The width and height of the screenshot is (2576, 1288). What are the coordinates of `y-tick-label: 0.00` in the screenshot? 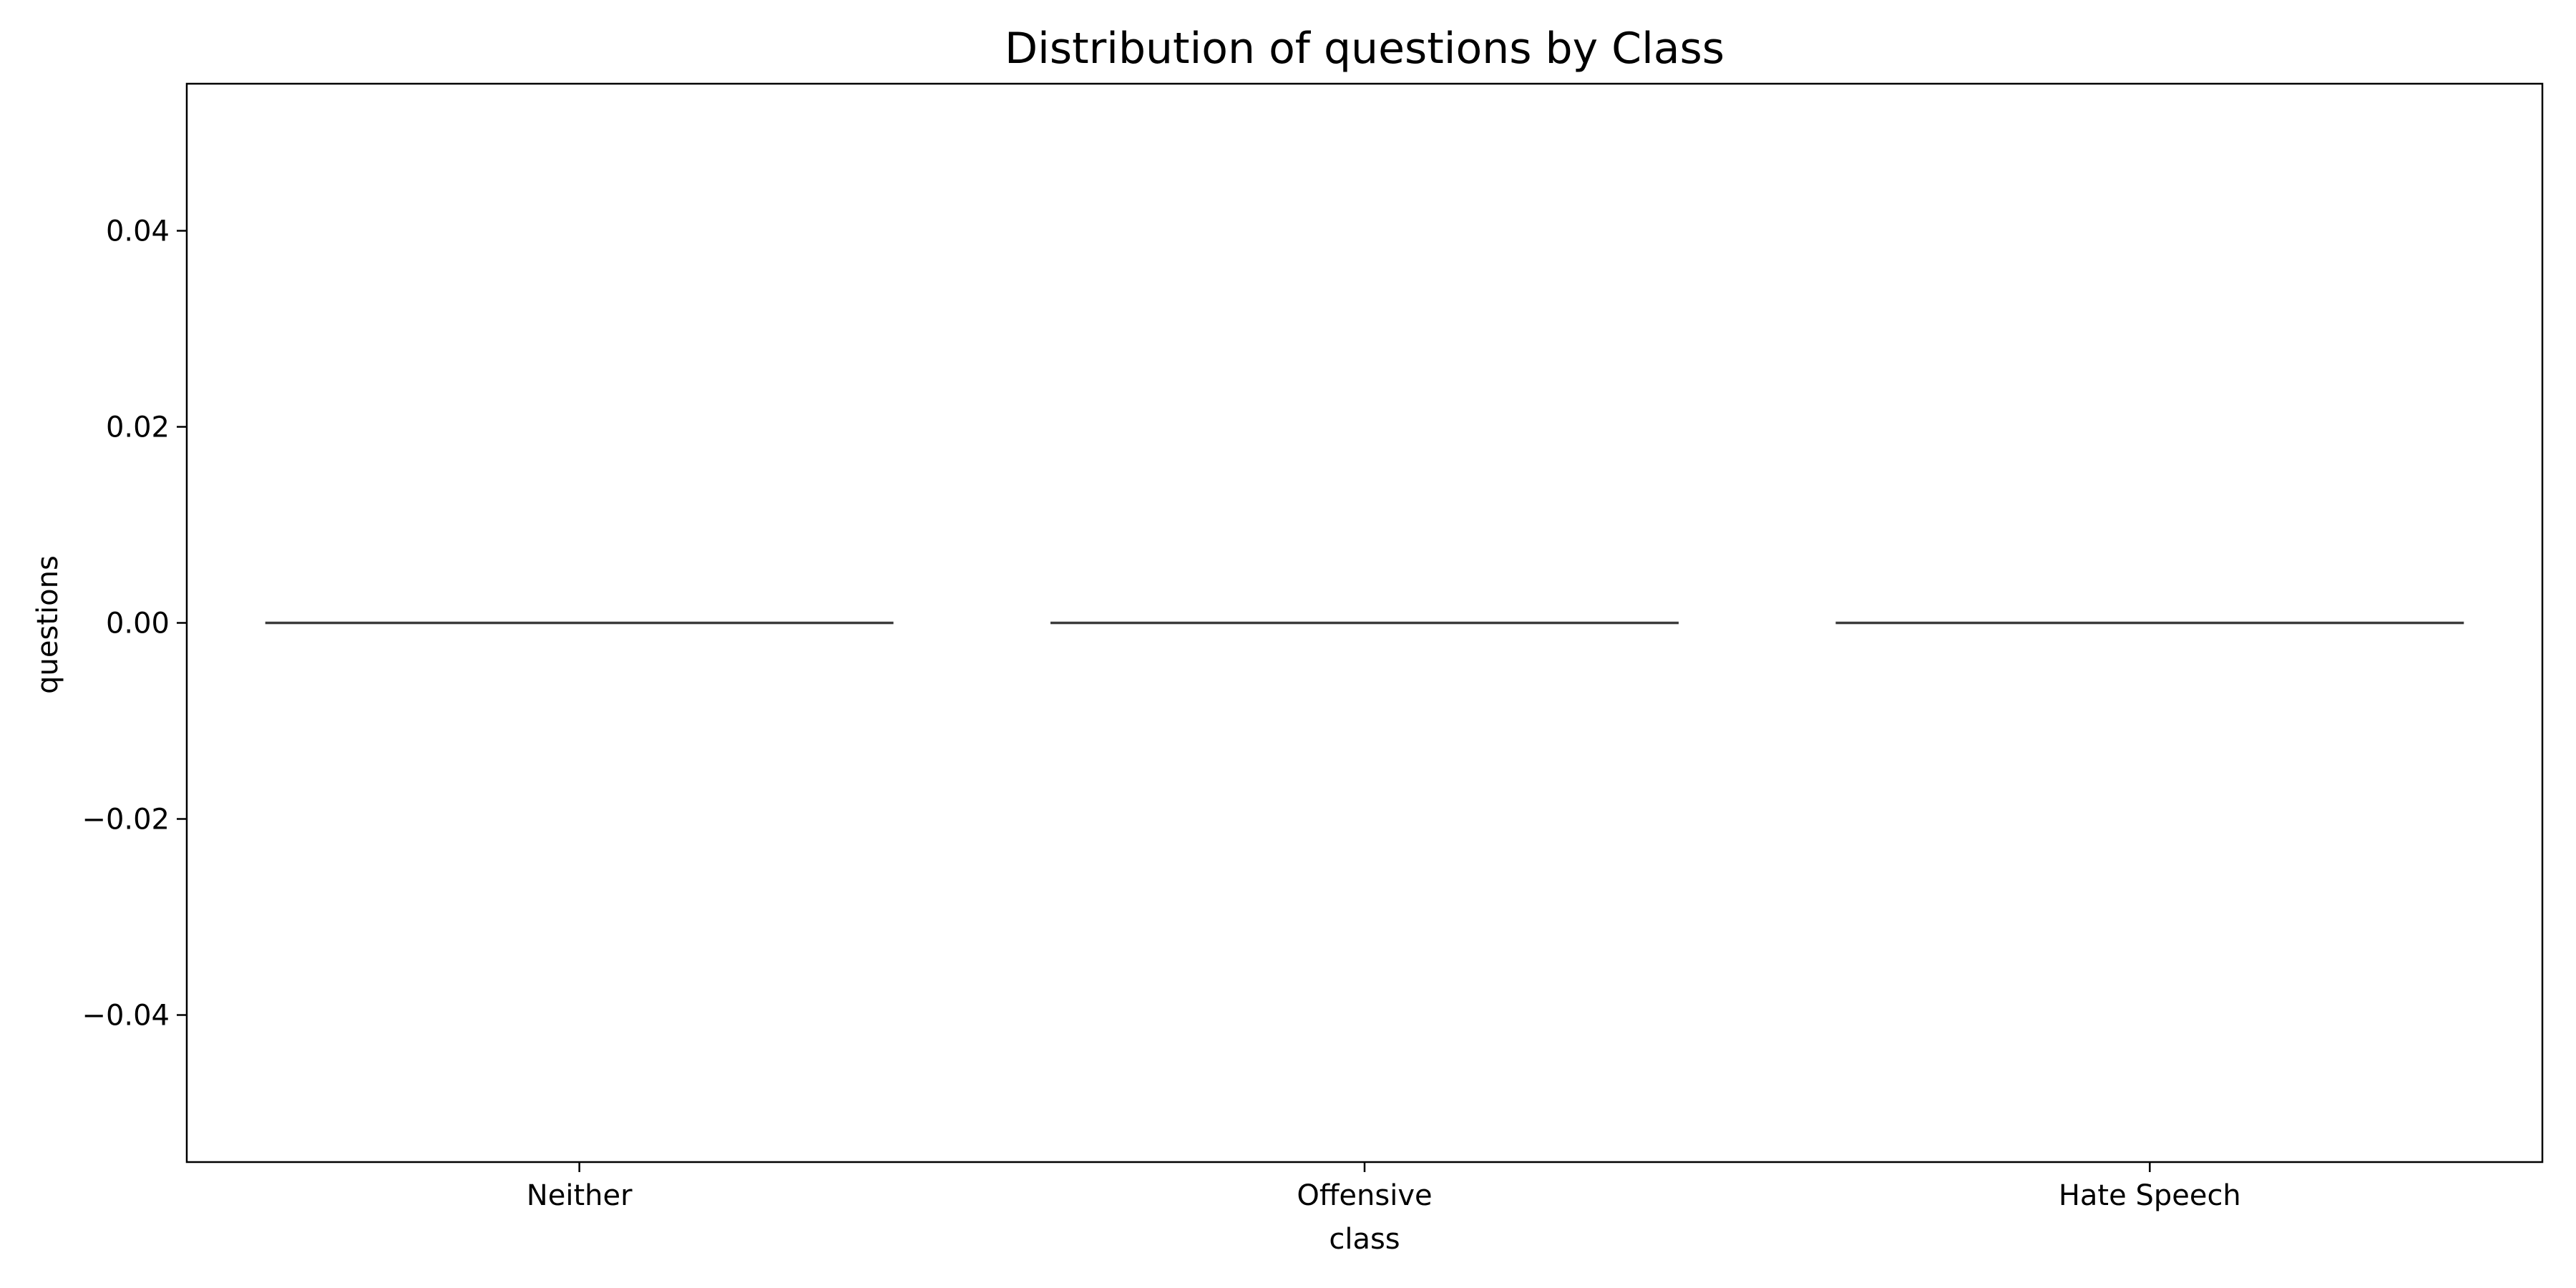 It's located at (138, 624).